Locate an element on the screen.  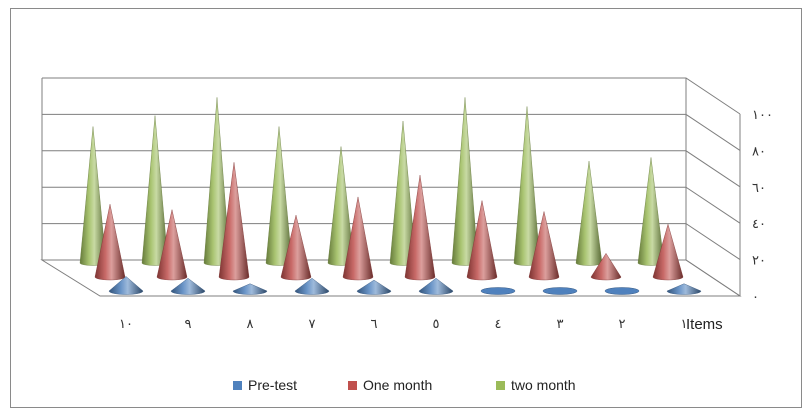
y-tick-label: ٨٠ is located at coordinates (759, 151).